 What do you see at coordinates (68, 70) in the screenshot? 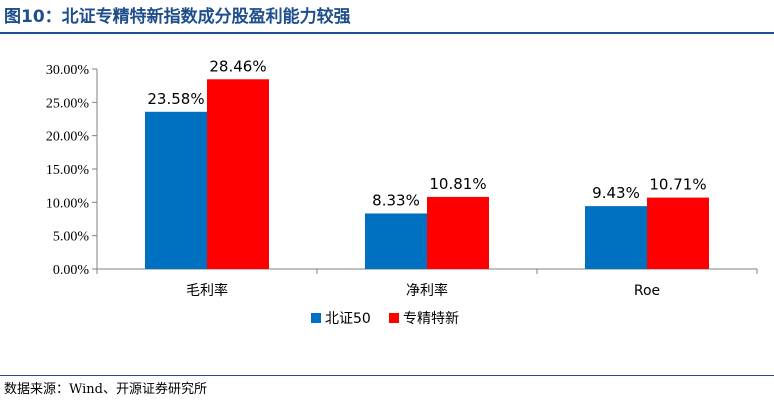
I see `y-tick-label: 30.00%` at bounding box center [68, 70].